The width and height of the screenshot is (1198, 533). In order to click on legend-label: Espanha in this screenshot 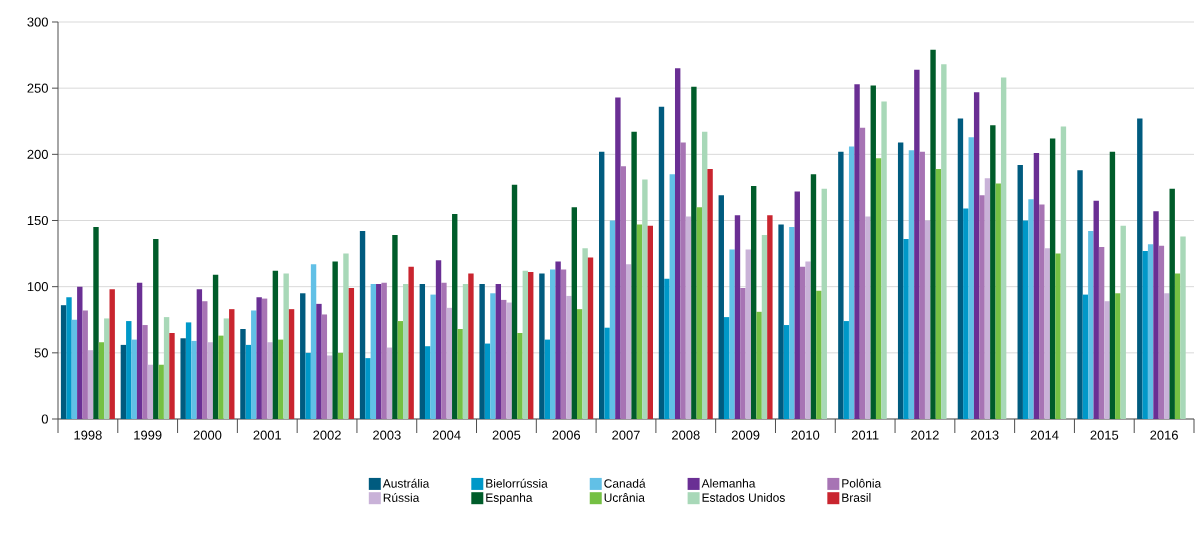, I will do `click(509, 499)`.